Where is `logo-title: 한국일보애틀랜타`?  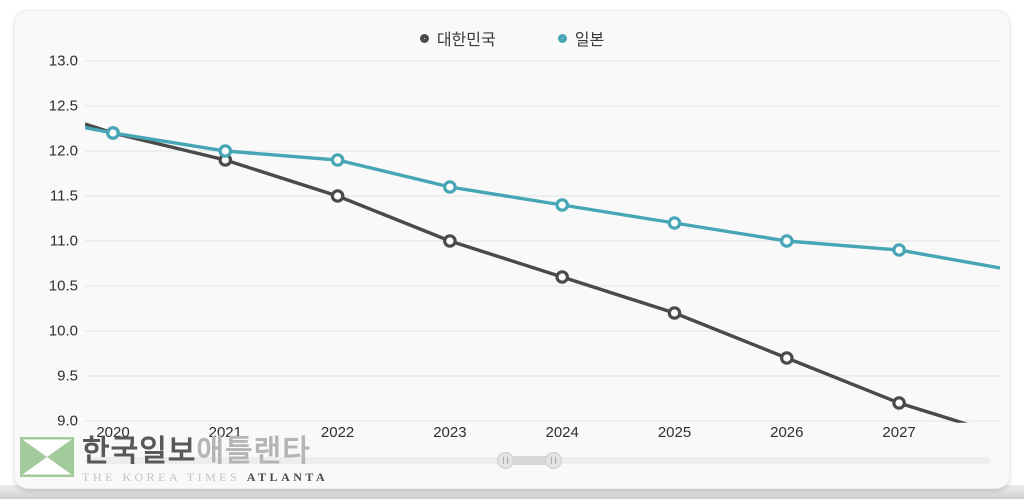
logo-title: 한국일보애틀랜타 is located at coordinates (205, 452).